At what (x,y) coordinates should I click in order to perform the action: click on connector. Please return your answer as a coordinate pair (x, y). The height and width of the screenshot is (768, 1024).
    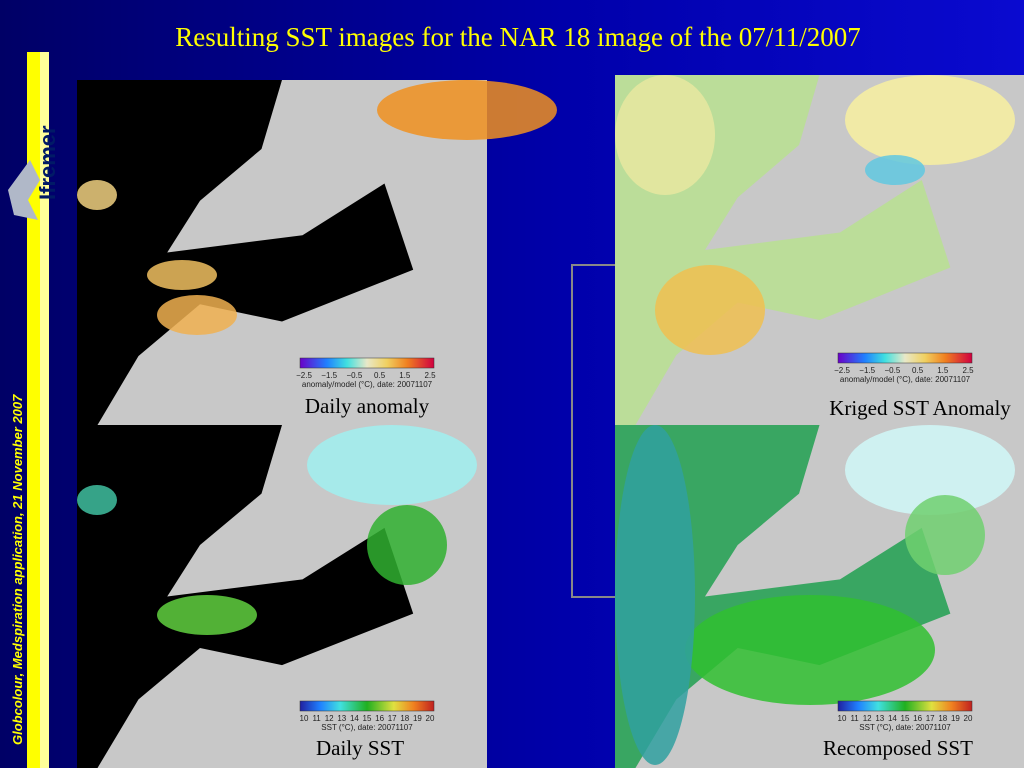
    Looking at the image, I should click on (605, 431).